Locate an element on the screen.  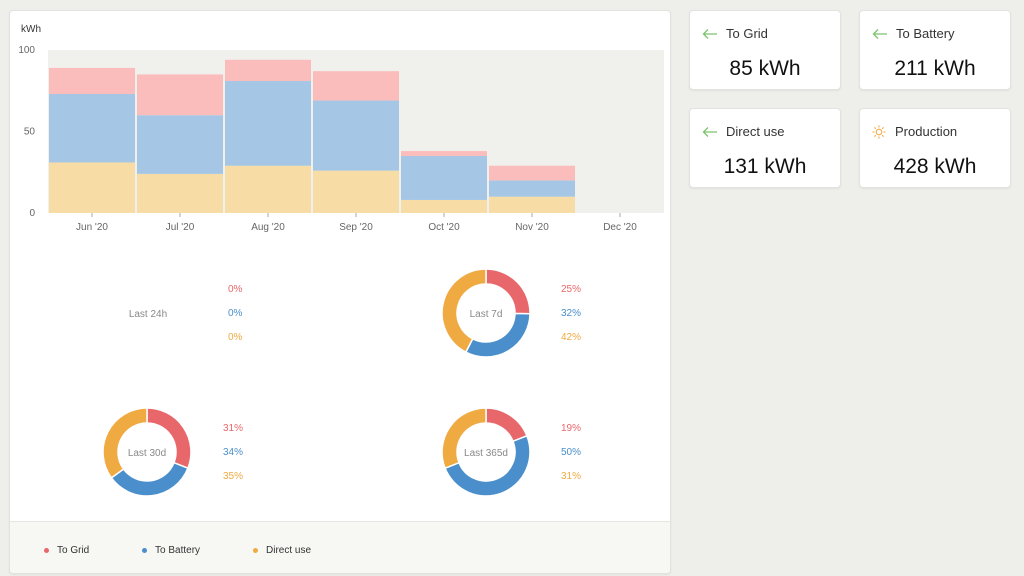
donut-last-24h: Last 24h 0% 0% 0% is located at coordinates (198, 312).